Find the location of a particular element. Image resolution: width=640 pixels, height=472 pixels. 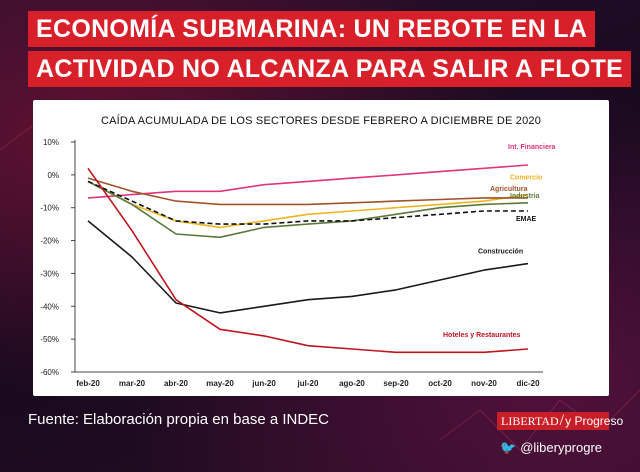

headline-line-1: ECONOMÍA SUBMARINA: UN REBOTE EN LA is located at coordinates (312, 29).